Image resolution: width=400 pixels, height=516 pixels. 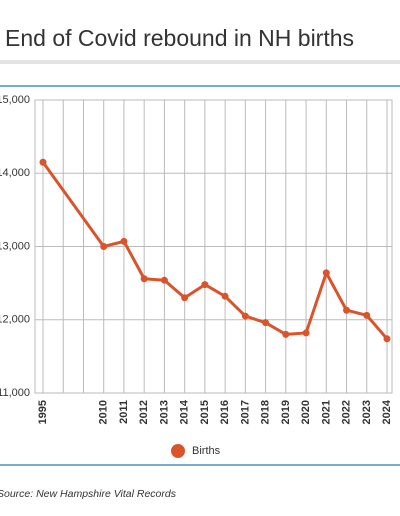 I want to click on x-tick-label: 2011, so click(x=124, y=412).